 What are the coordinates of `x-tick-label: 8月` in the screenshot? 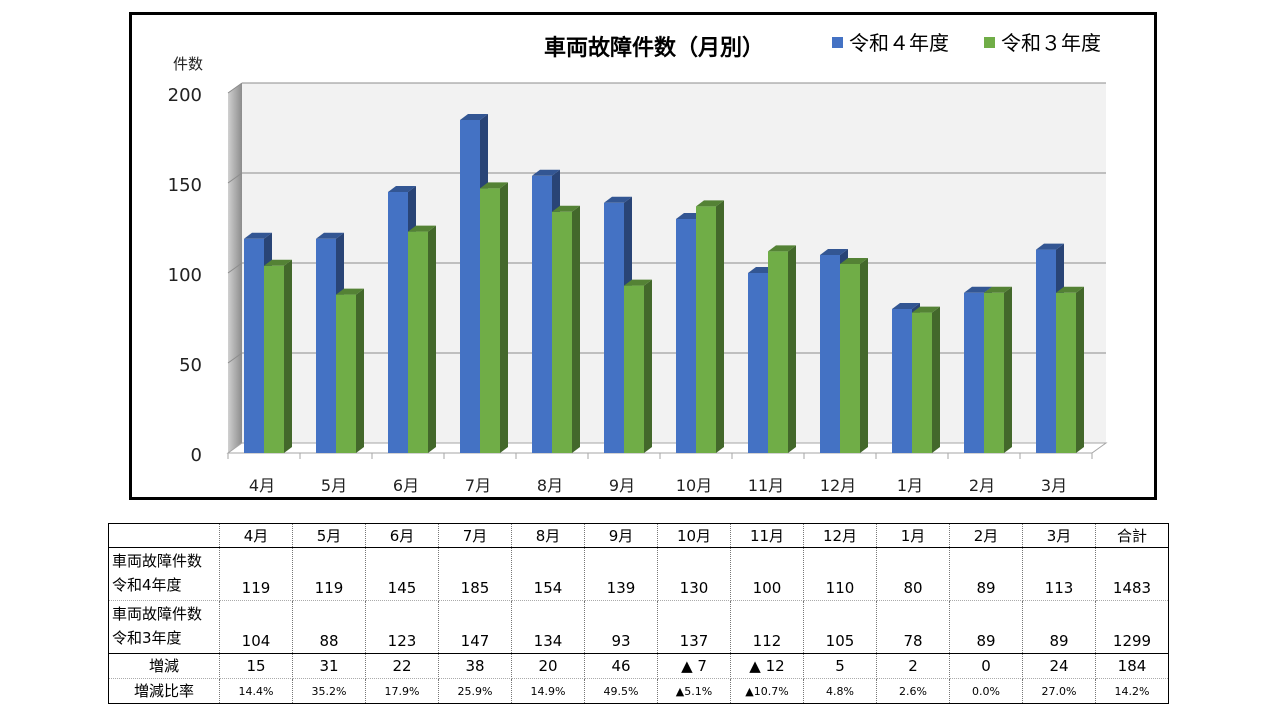 It's located at (550, 485).